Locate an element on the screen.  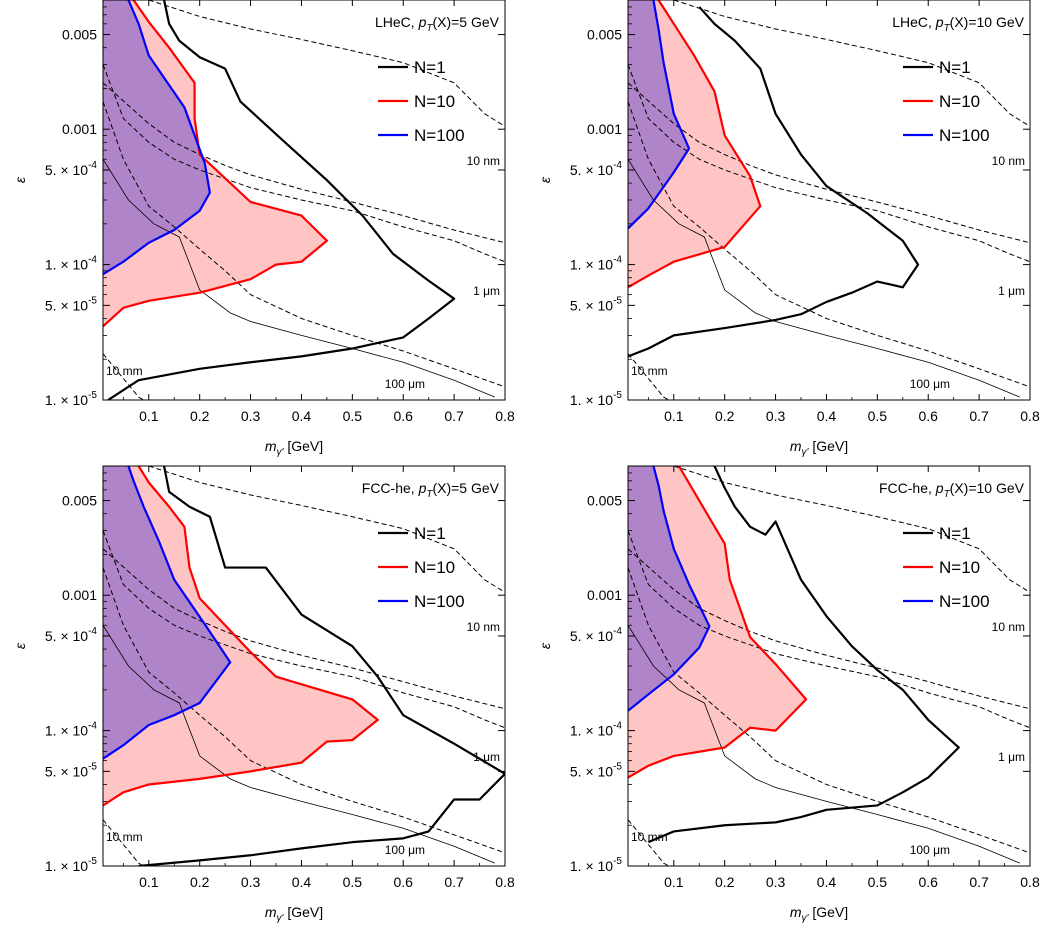
x-tick-label: 0.5 is located at coordinates (353, 416).